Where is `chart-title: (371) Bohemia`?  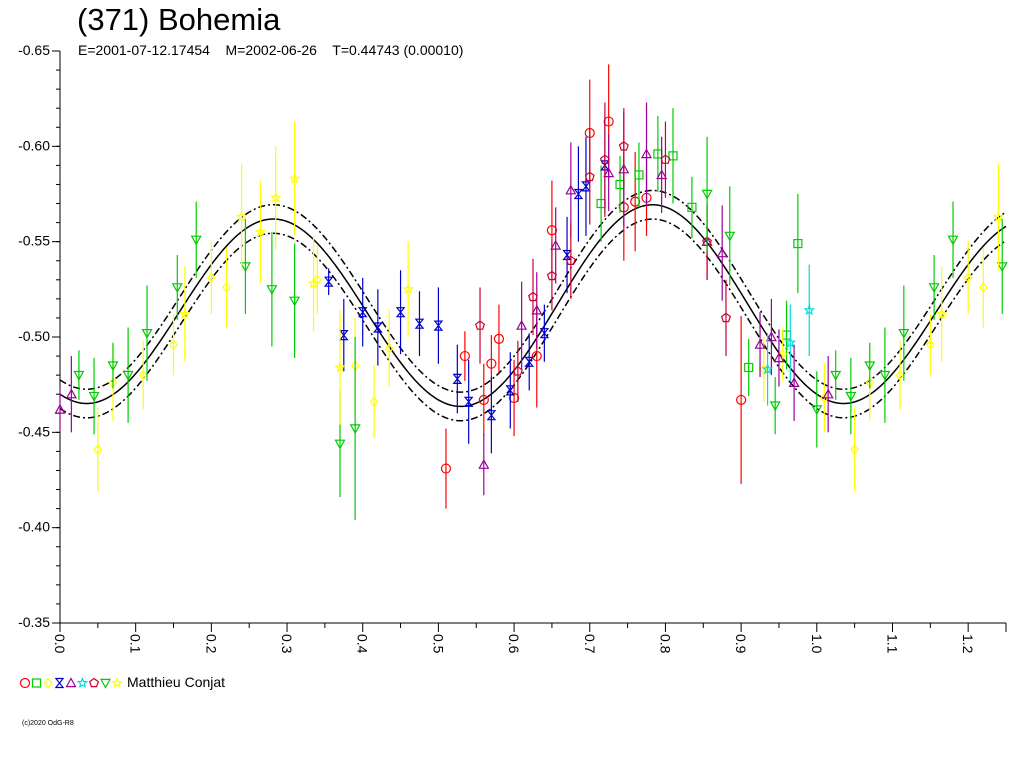
chart-title: (371) Bohemia is located at coordinates (179, 19).